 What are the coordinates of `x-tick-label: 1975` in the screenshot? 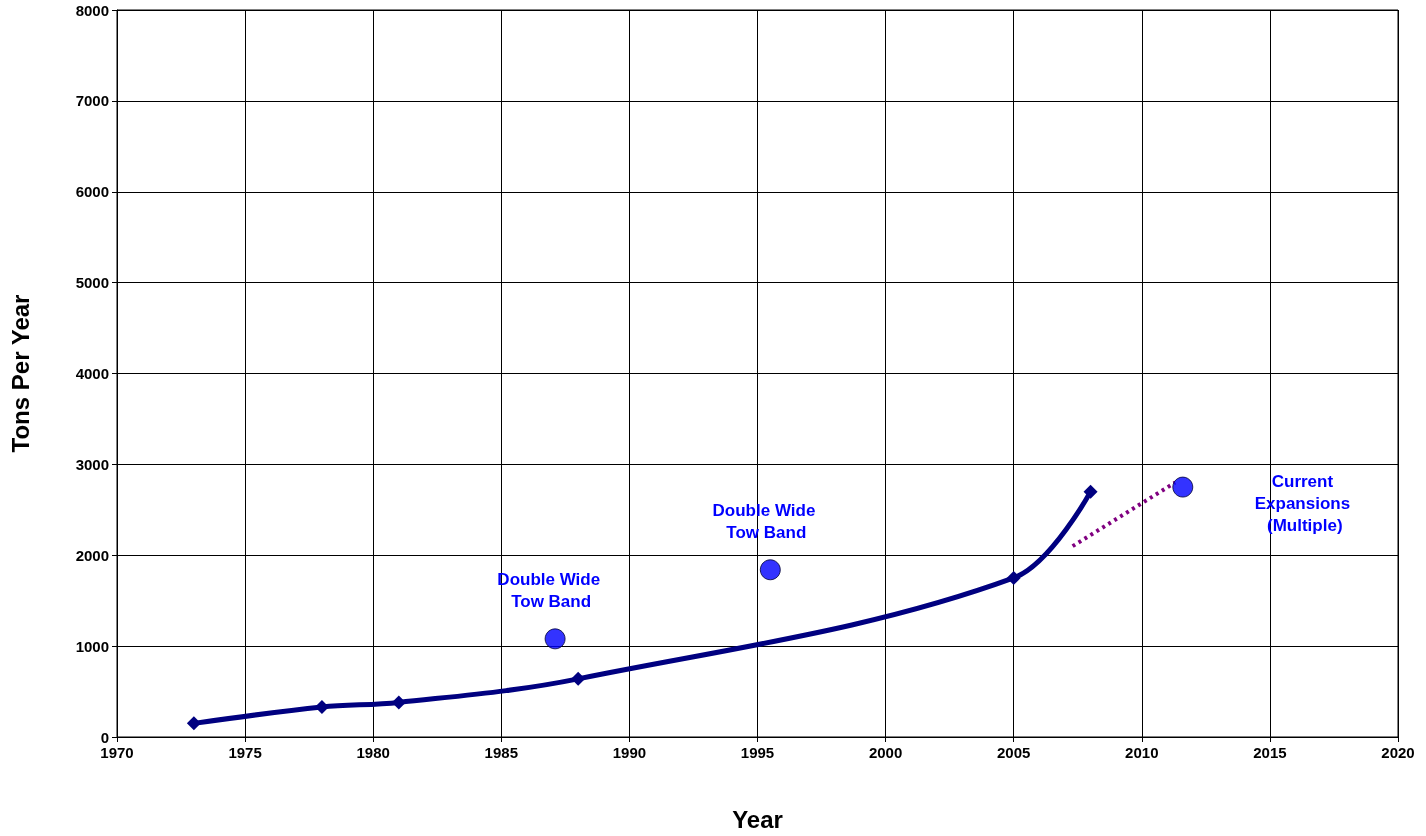 It's located at (245, 752).